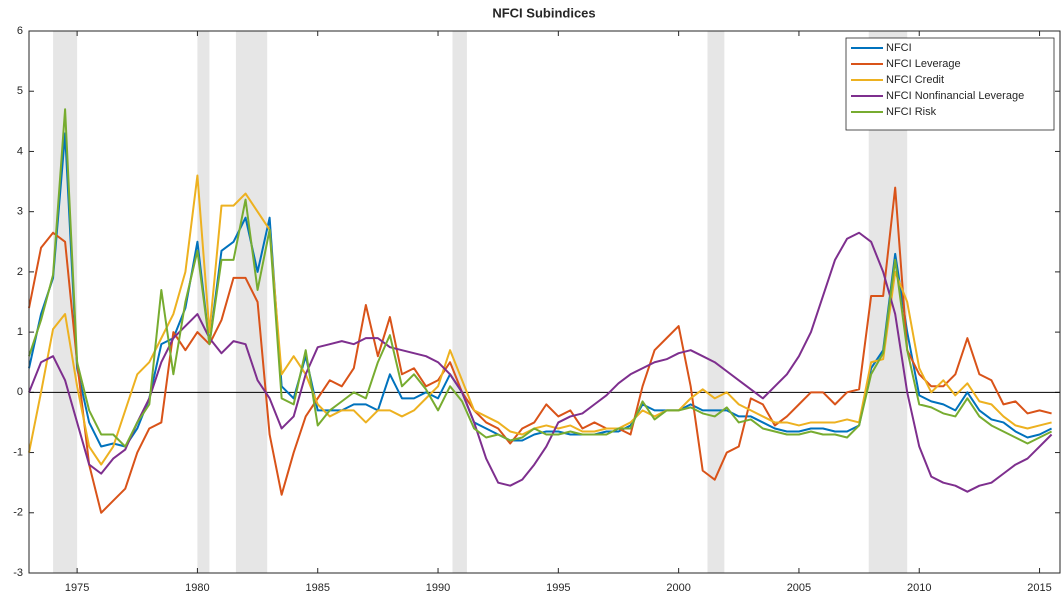 The image size is (1063, 599). I want to click on y-tick-label: 1, so click(20, 332).